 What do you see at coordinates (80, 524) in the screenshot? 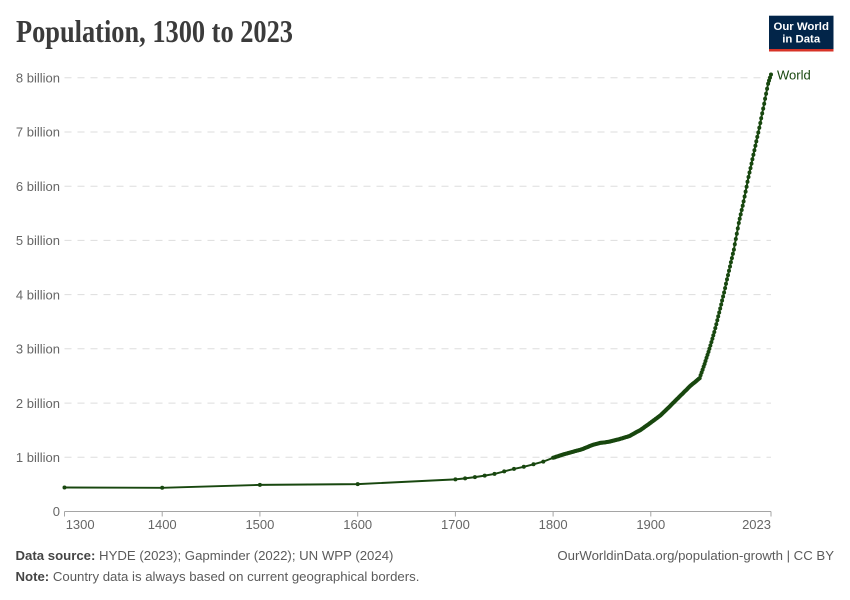
I see `svg-text: 1300` at bounding box center [80, 524].